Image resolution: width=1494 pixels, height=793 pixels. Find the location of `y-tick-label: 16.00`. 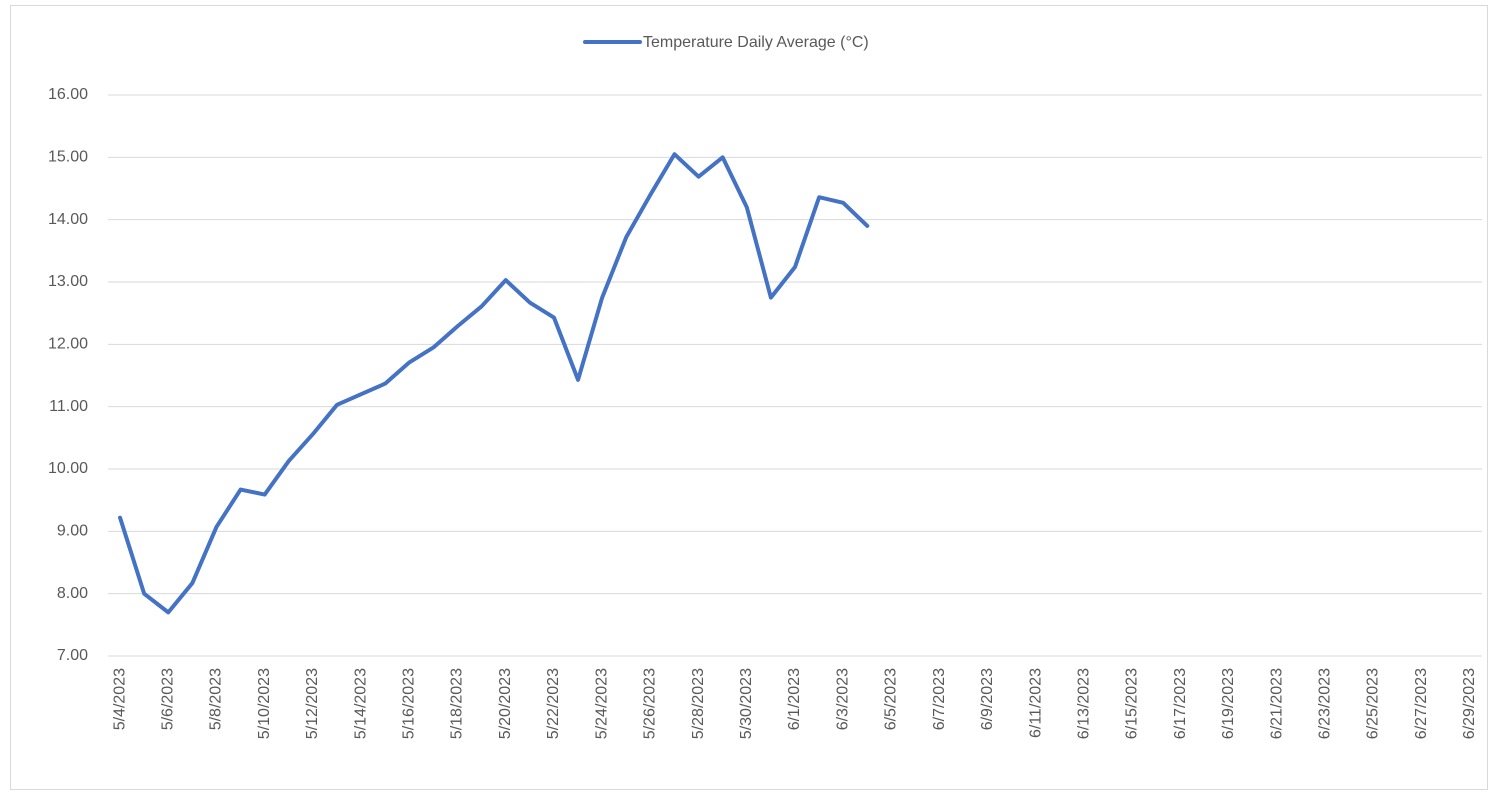

y-tick-label: 16.00 is located at coordinates (68, 94).